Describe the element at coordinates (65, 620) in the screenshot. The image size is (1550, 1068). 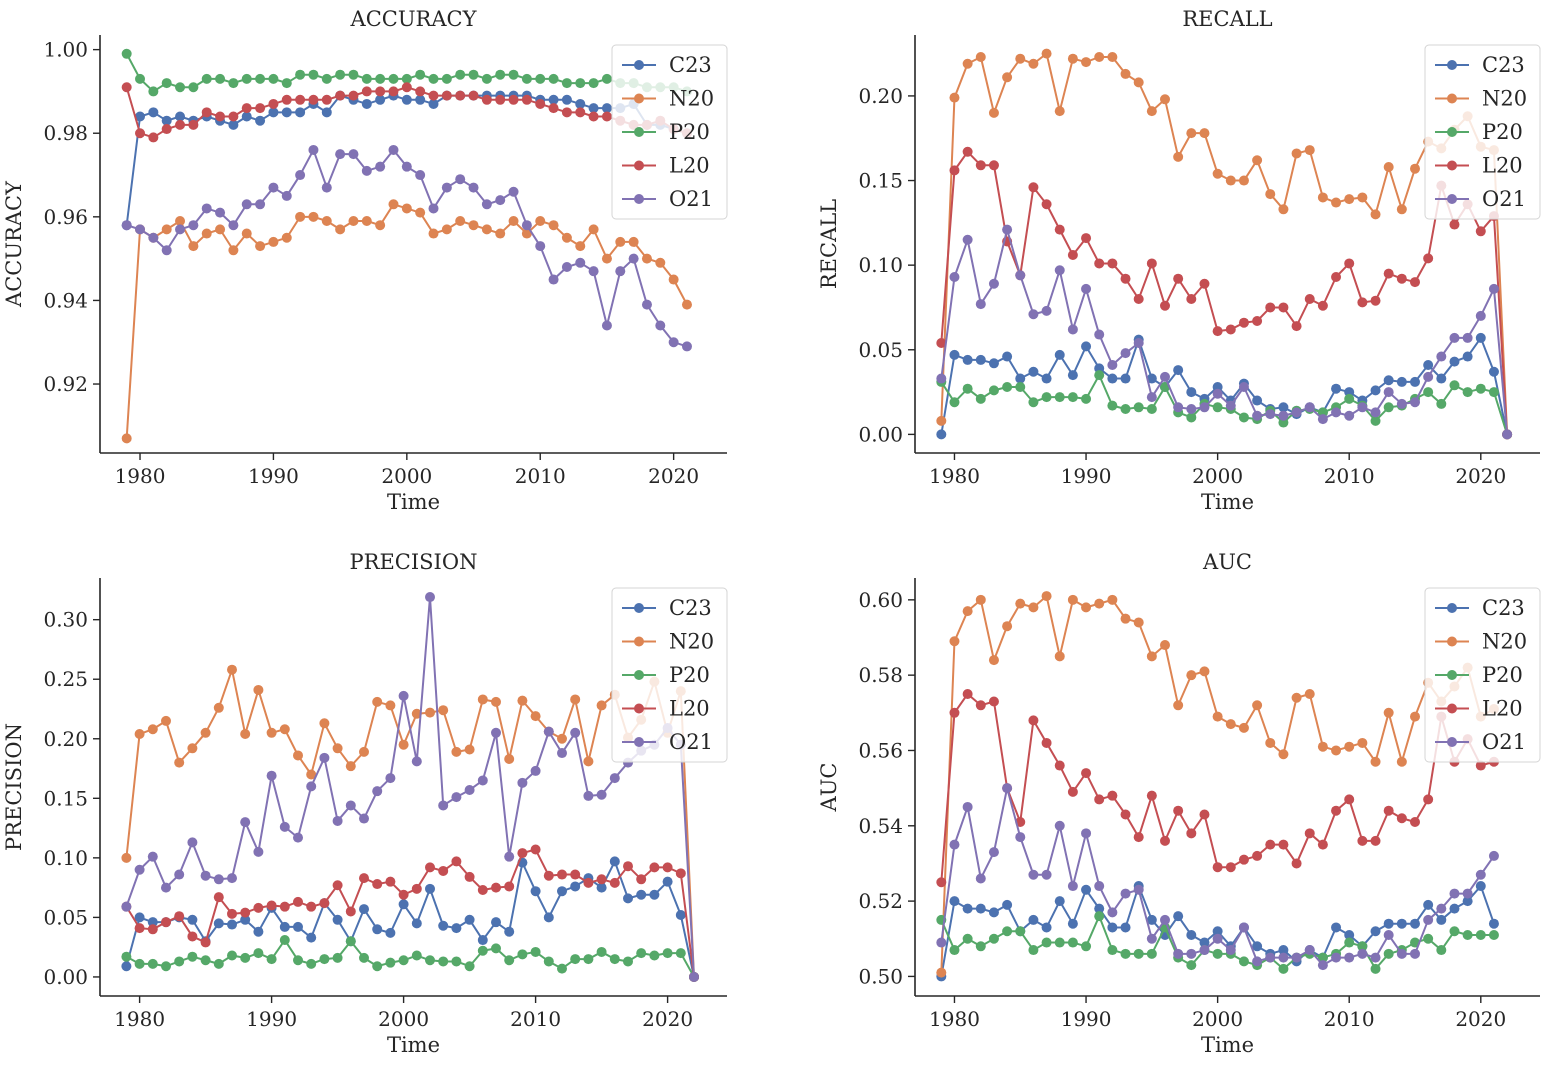
I see `precision-y-tick-label: 0.30` at that location.